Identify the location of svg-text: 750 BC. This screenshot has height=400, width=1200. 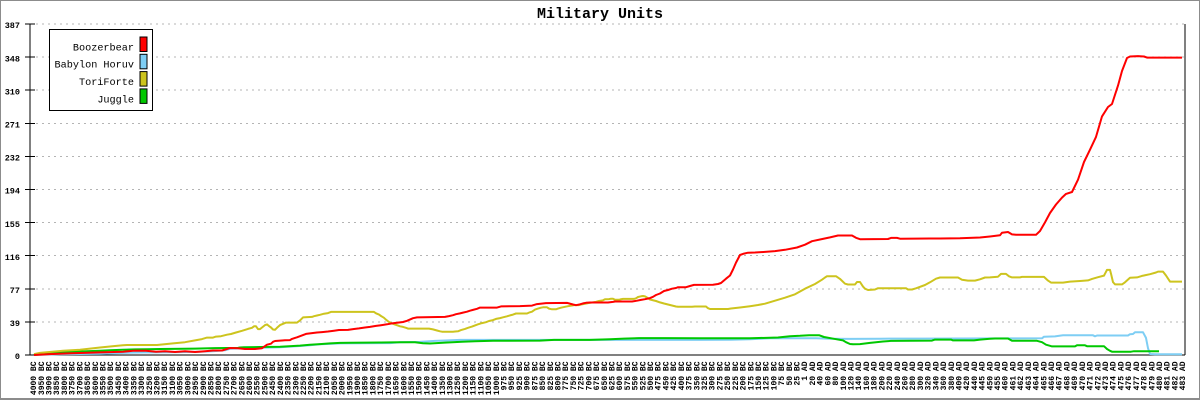
(574, 375).